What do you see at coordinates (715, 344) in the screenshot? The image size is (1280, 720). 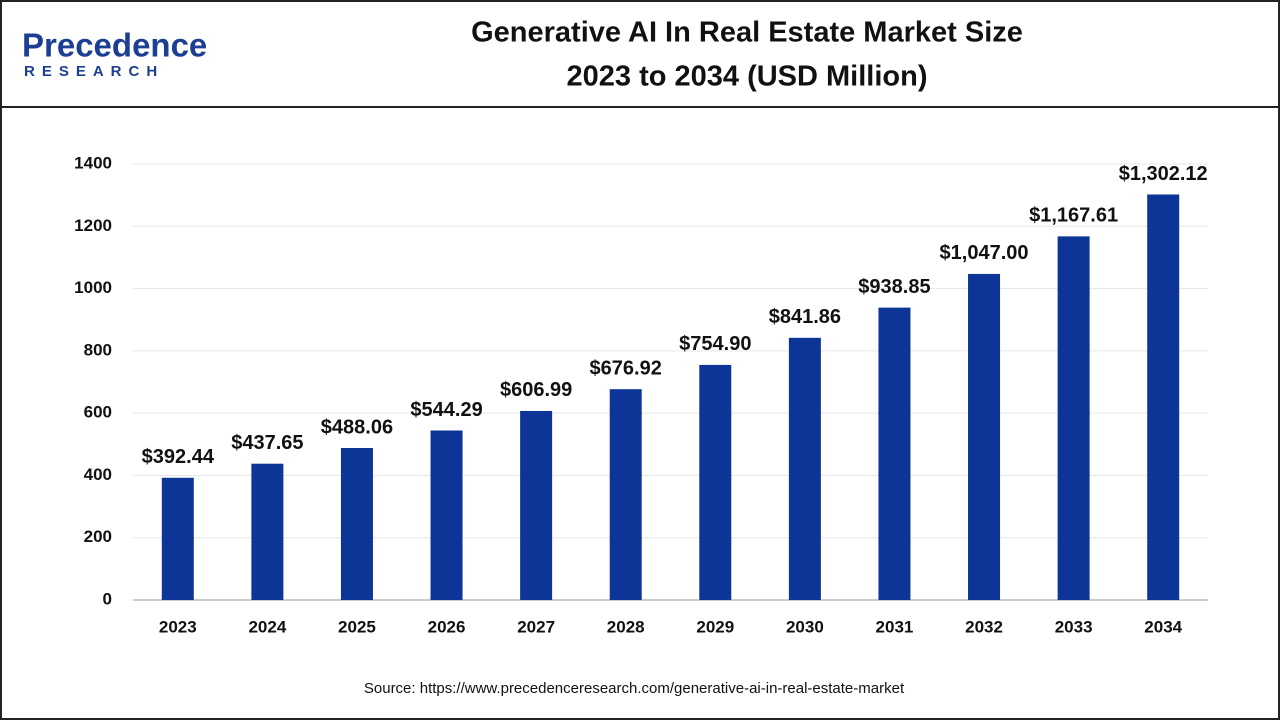 I see `value-label: $754.90` at bounding box center [715, 344].